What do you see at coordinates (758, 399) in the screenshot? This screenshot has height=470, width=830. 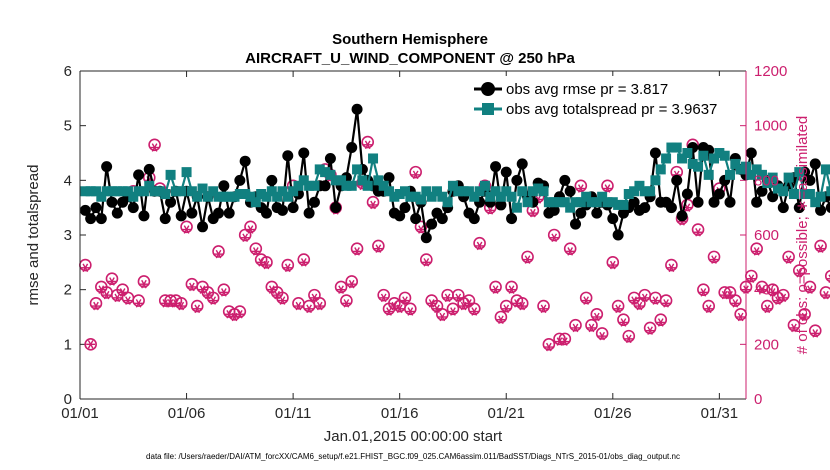 I see `y-tick-label-right: 0` at bounding box center [758, 399].